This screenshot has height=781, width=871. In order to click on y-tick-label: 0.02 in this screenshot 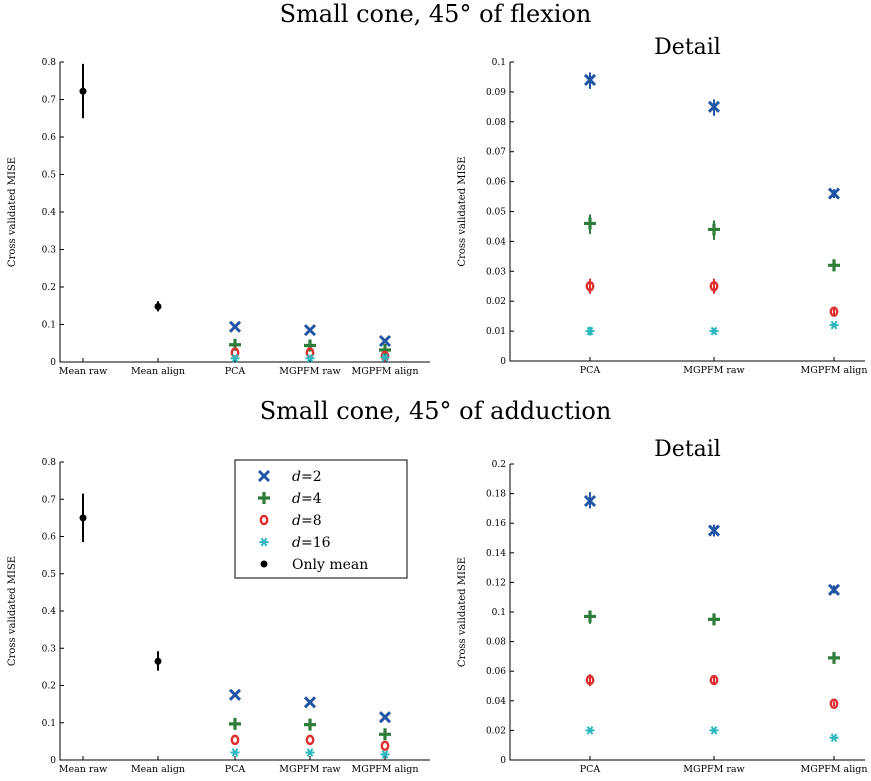, I will do `click(496, 731)`.